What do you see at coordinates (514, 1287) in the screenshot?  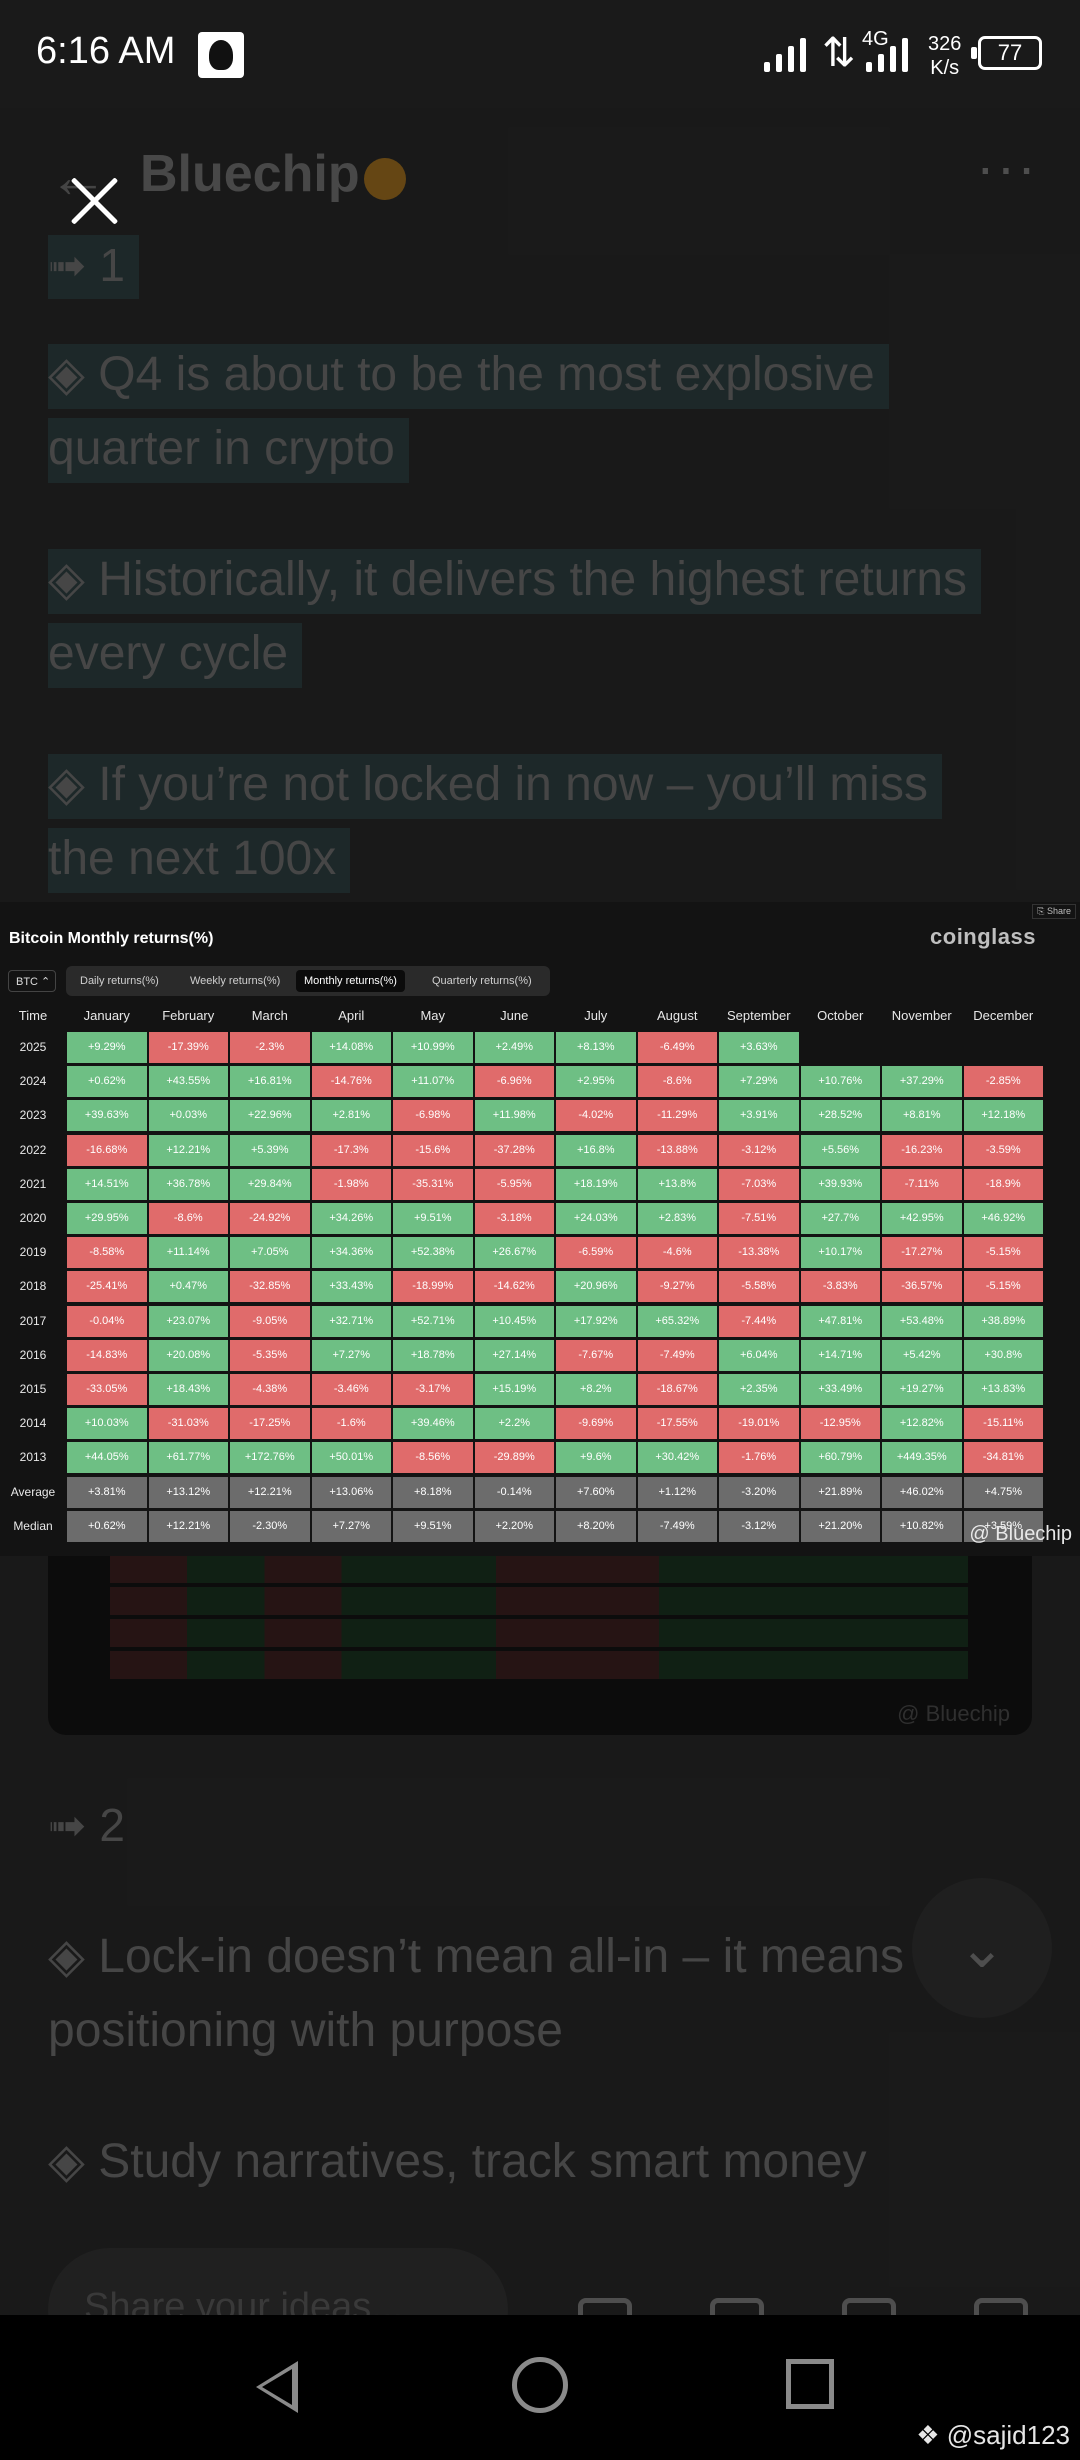 I see `return-cell: -14.62%` at bounding box center [514, 1287].